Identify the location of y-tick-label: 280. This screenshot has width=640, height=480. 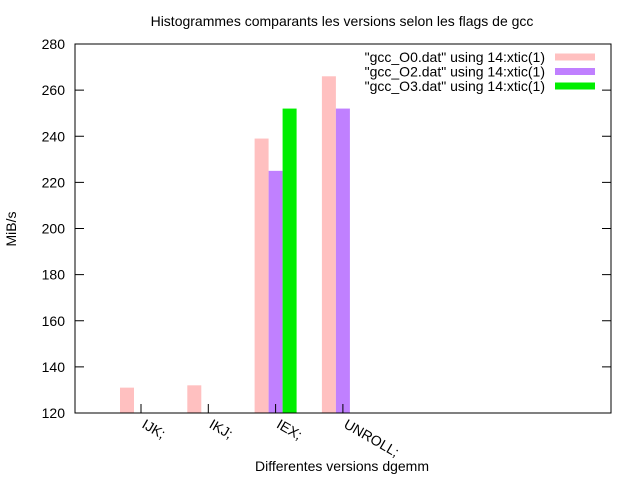
(54, 44).